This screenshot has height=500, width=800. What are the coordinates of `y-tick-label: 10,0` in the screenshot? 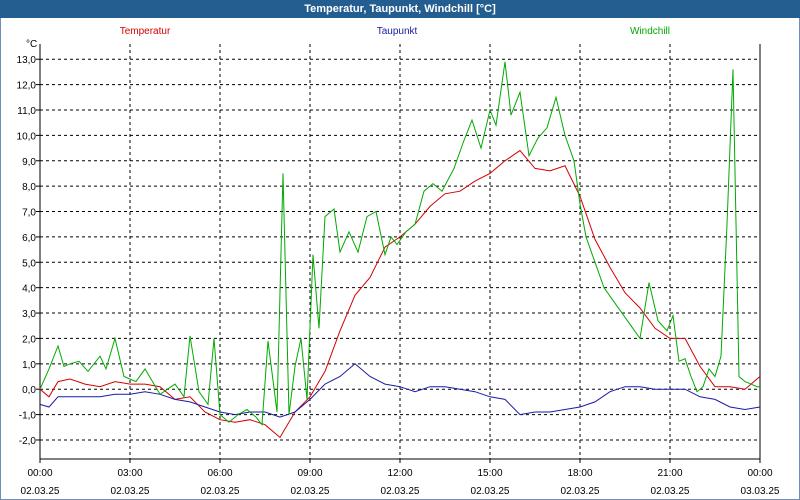 It's located at (27, 136).